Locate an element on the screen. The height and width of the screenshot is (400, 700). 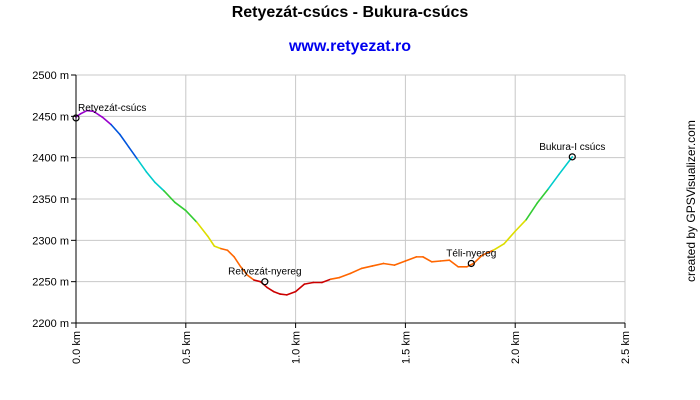
waypoint-label: Retyezát-nyereg is located at coordinates (264, 272).